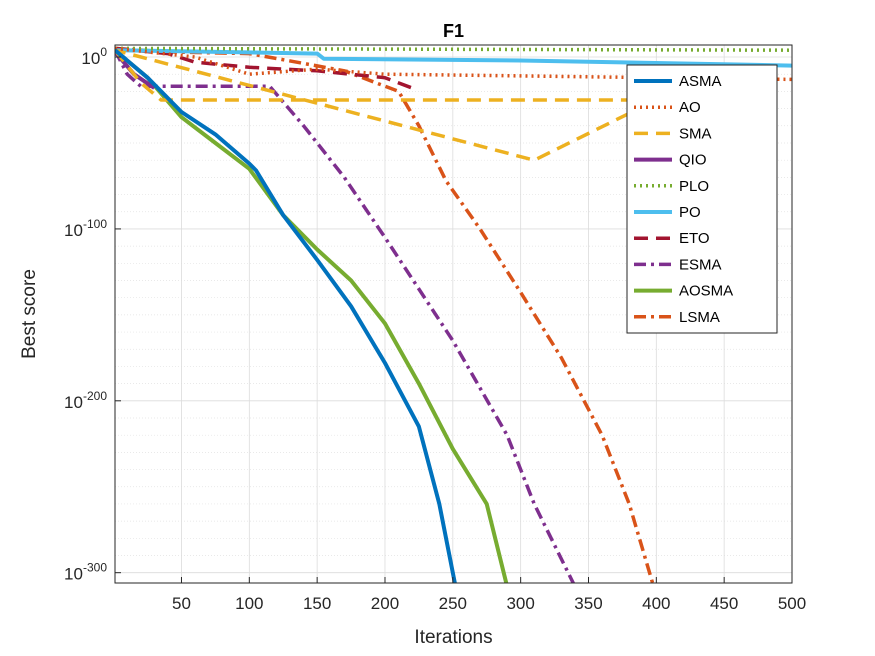 This screenshot has height=656, width=875. Describe the element at coordinates (520, 603) in the screenshot. I see `x-tick-label: 300` at that location.